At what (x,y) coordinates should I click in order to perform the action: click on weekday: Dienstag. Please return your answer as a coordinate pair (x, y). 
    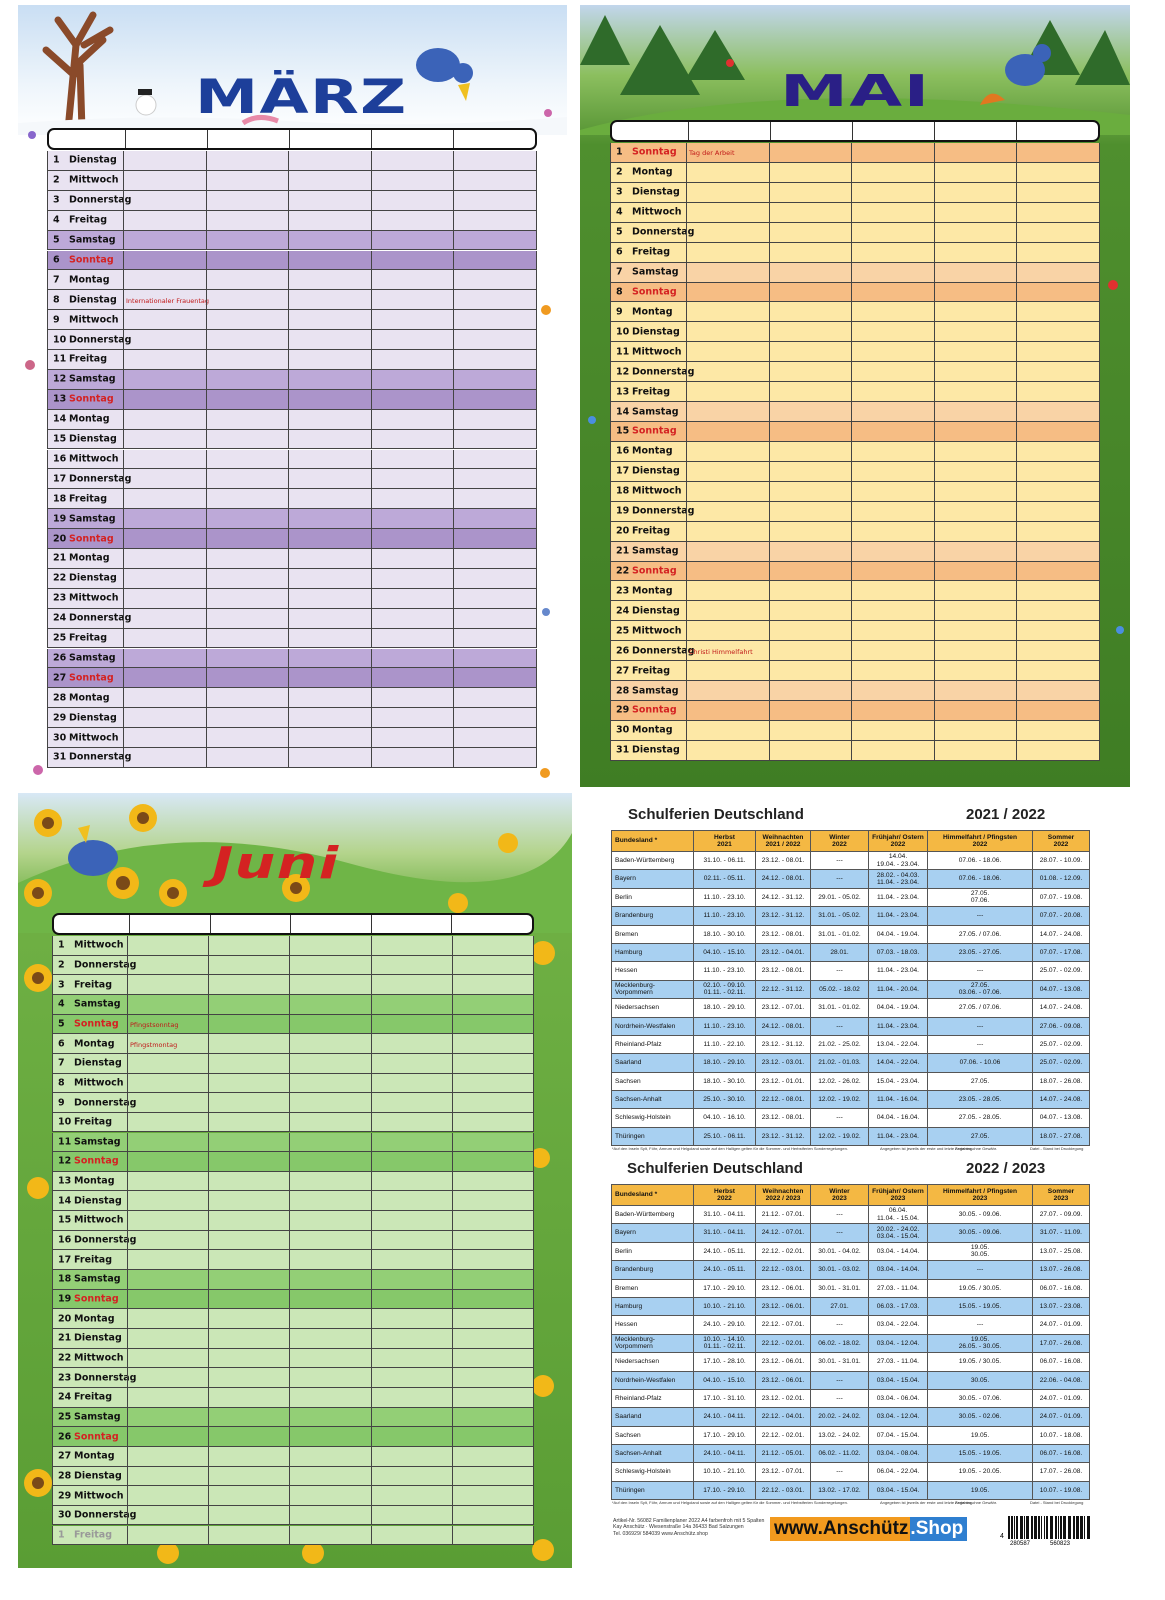
    Looking at the image, I should click on (656, 192).